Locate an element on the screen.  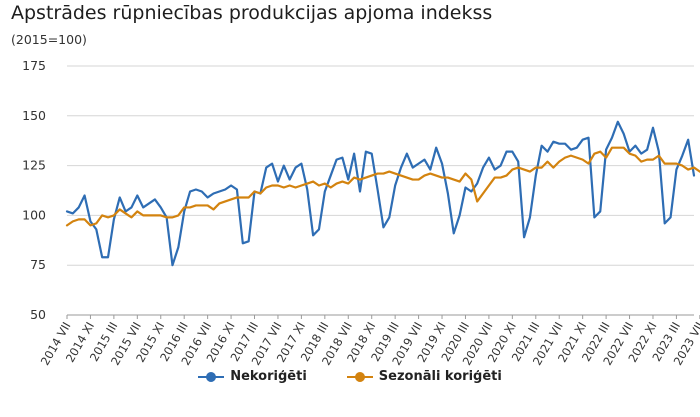
legend-item-nekorigeti: Nekoriģēti is located at coordinates (252, 376).